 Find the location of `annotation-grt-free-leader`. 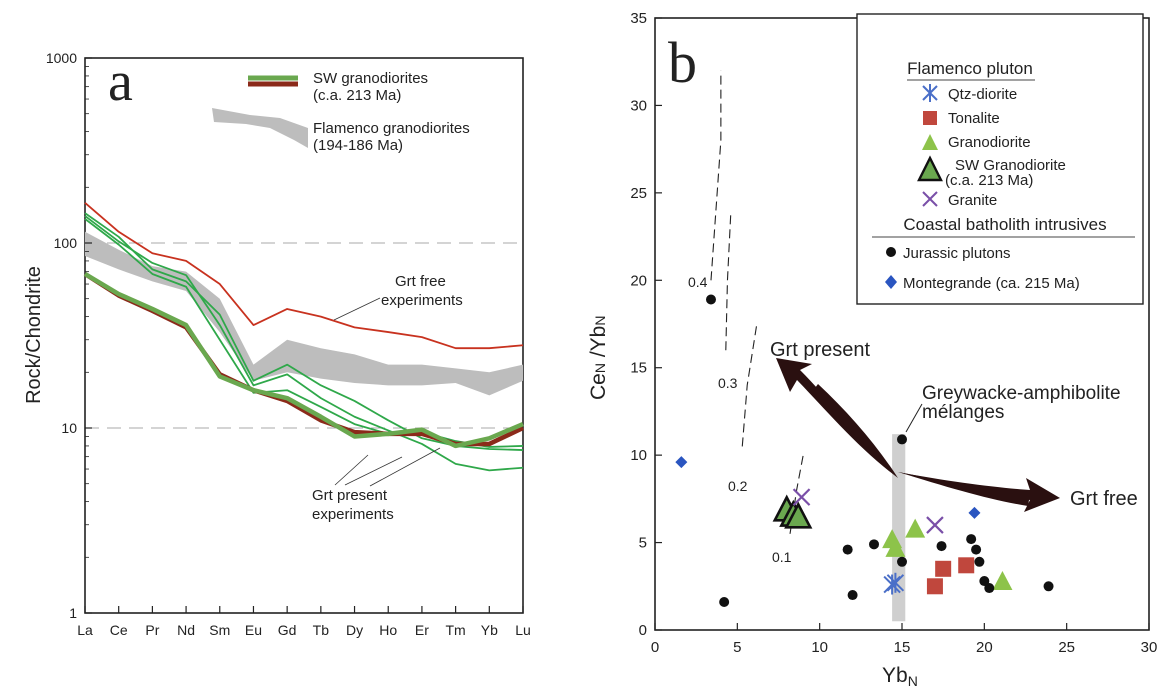

annotation-grt-free-leader is located at coordinates (357, 309).